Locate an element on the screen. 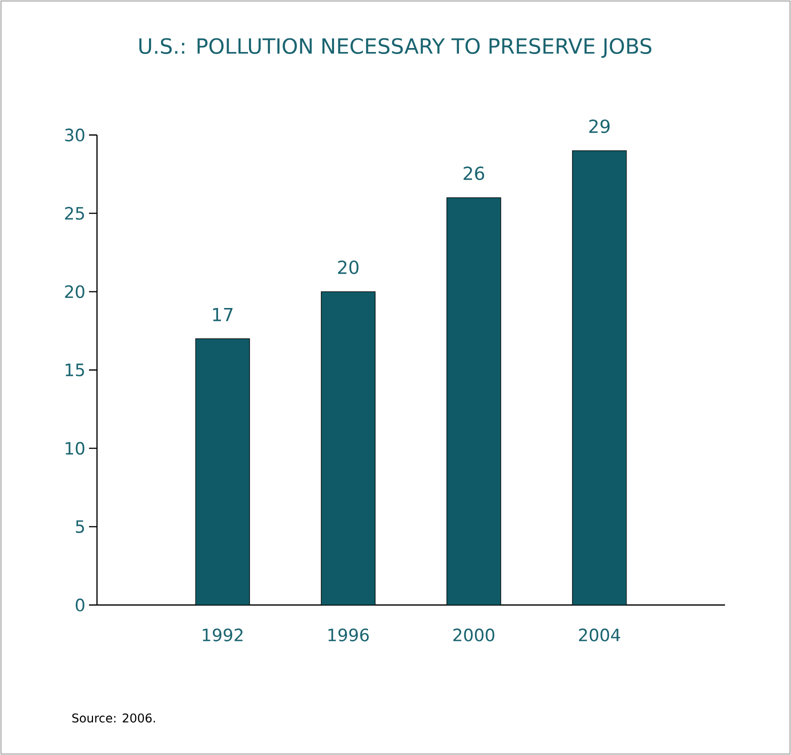 This screenshot has width=791, height=755. data-label: 17 is located at coordinates (223, 315).